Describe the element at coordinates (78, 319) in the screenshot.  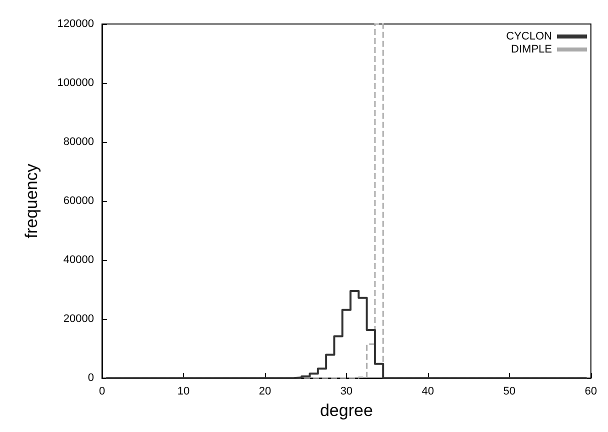
I see `y-tick-label: 20000` at that location.